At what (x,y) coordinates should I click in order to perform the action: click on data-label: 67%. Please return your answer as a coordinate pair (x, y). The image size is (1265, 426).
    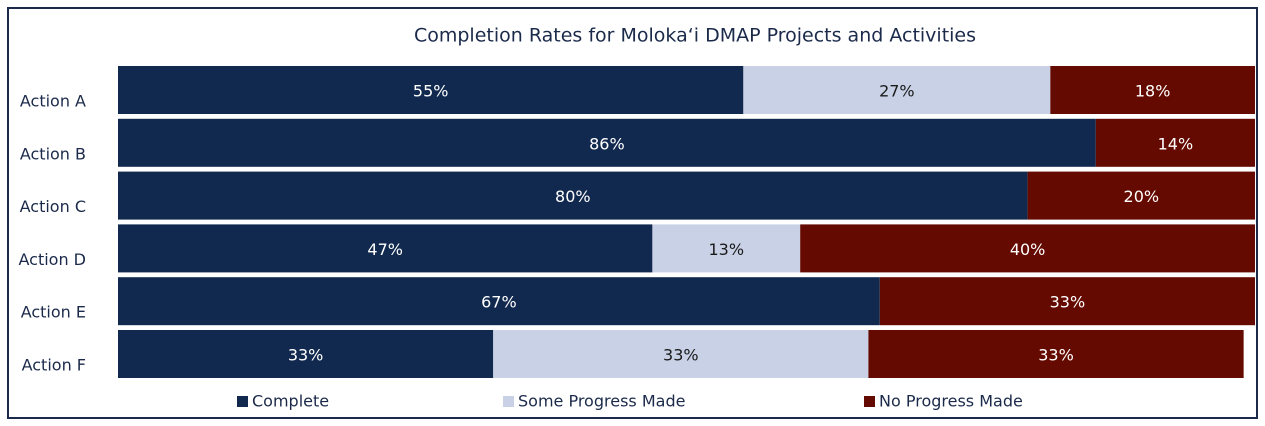
    Looking at the image, I should click on (499, 302).